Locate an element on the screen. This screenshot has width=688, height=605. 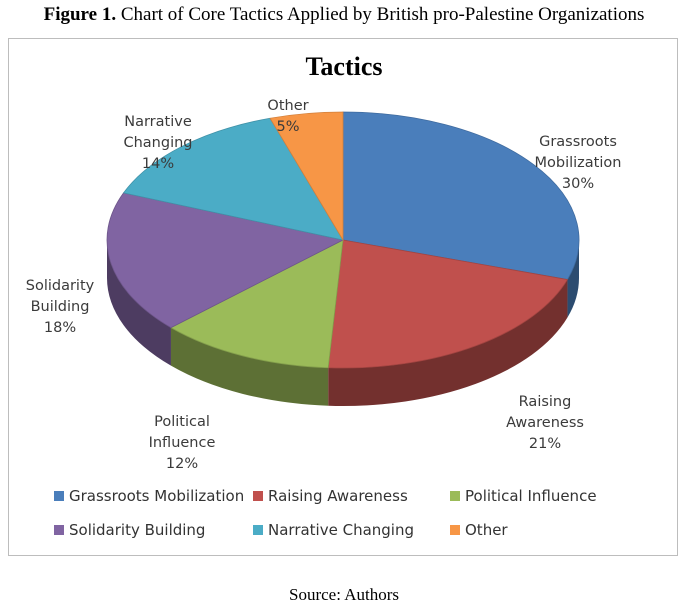
legend-label: Solidarity Building is located at coordinates (137, 530).